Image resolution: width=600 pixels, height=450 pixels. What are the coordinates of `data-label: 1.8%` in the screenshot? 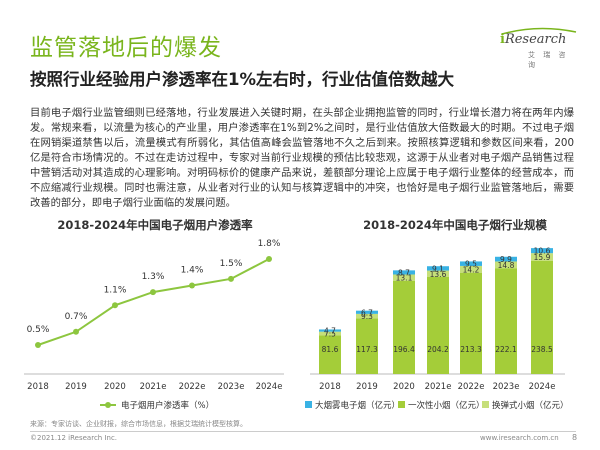 It's located at (269, 244).